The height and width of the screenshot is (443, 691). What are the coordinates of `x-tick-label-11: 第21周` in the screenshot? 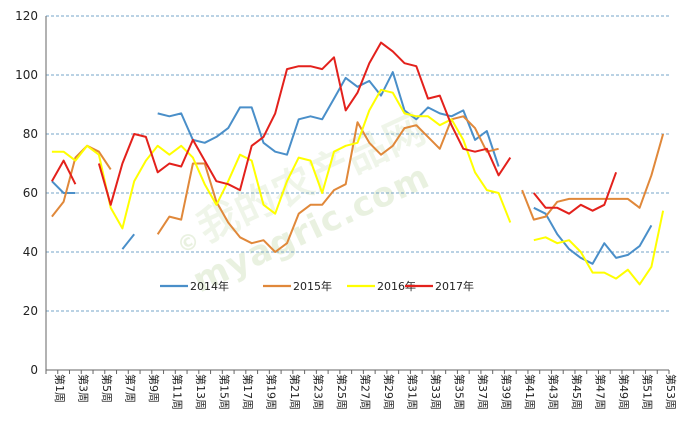 It's located at (295, 392).